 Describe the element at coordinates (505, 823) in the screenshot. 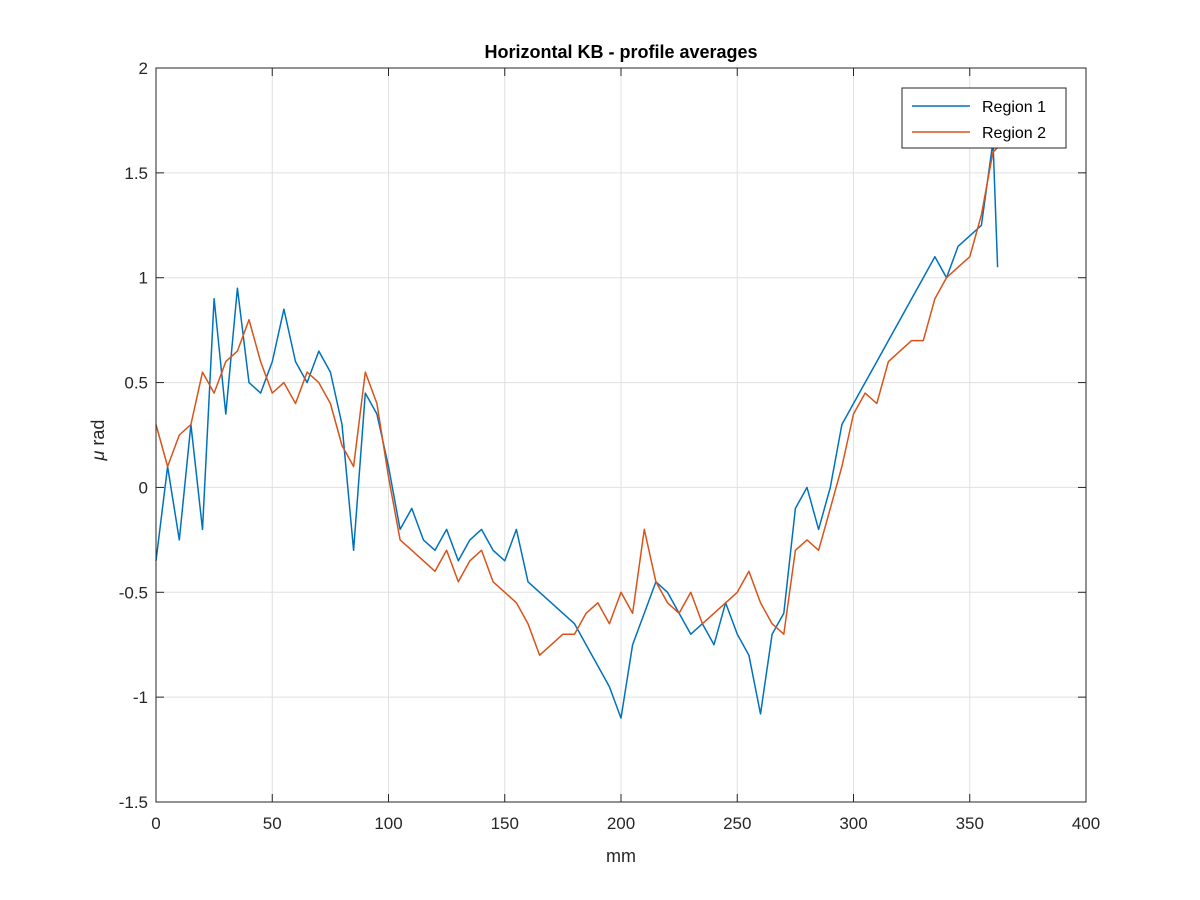

I see `x-tick-label: 150` at that location.